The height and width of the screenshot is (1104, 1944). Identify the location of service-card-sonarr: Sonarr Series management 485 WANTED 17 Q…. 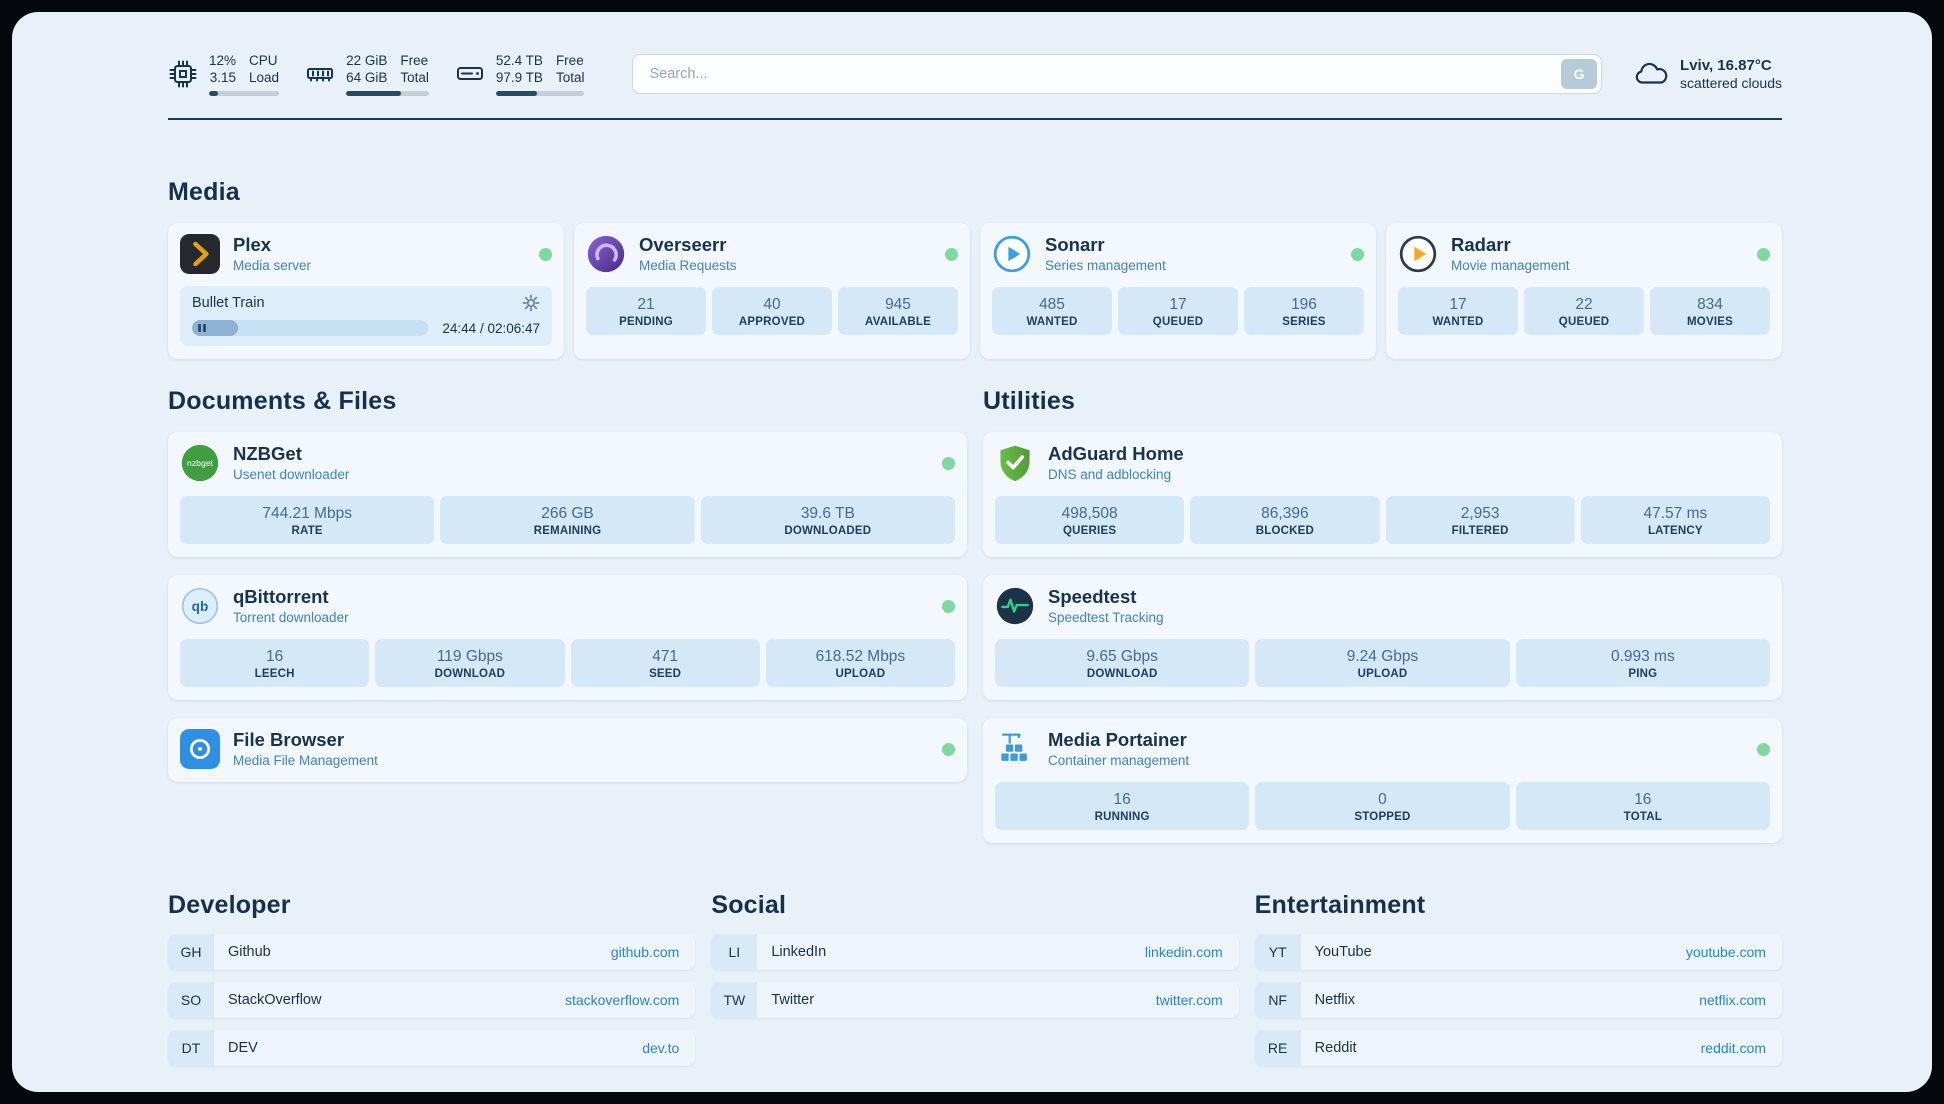
(1178, 291).